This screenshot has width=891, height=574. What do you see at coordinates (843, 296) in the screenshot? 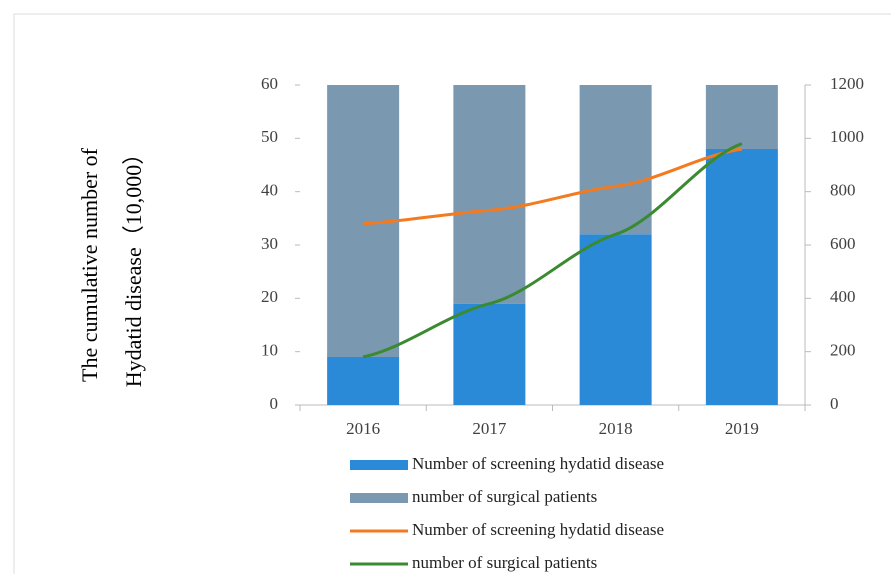
I see `y2-tick-label: 400` at bounding box center [843, 296].